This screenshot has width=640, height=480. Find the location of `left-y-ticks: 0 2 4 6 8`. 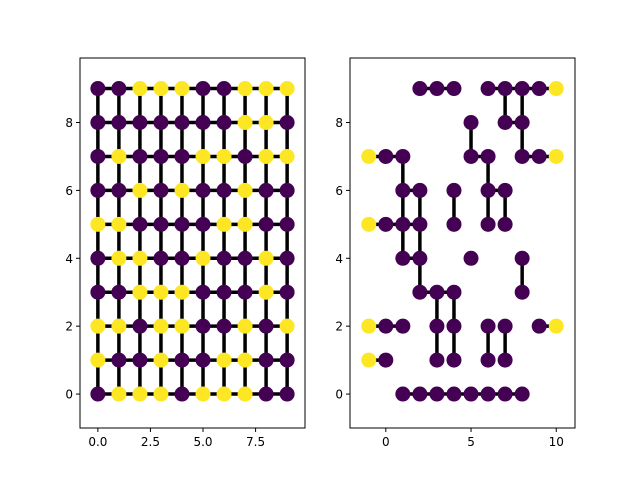

left-y-ticks: 0 2 4 6 8 is located at coordinates (72, 259).